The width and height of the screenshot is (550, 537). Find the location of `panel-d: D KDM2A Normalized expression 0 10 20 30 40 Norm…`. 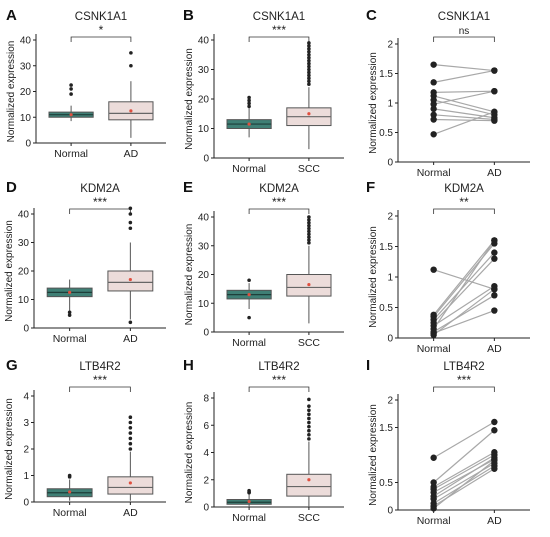

panel-d: D KDM2A Normalized expression 0 10 20 30 40 Norm… is located at coordinates (85, 262).